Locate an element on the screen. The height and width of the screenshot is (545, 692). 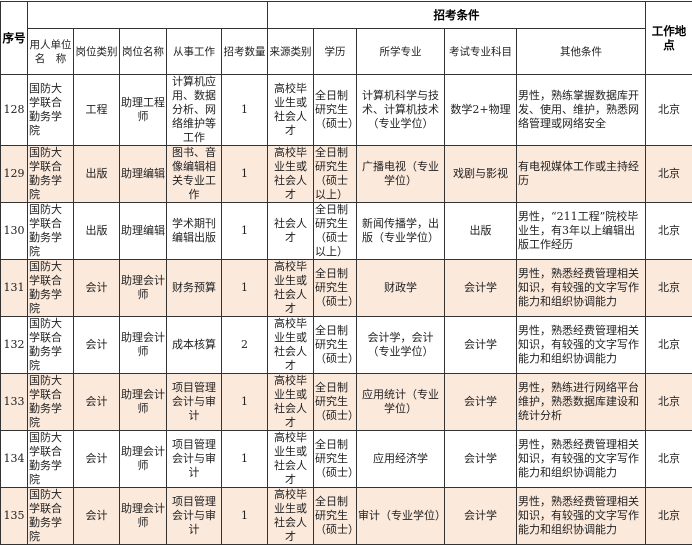
cell-work: 学术期刊编辑出版 is located at coordinates (194, 231).